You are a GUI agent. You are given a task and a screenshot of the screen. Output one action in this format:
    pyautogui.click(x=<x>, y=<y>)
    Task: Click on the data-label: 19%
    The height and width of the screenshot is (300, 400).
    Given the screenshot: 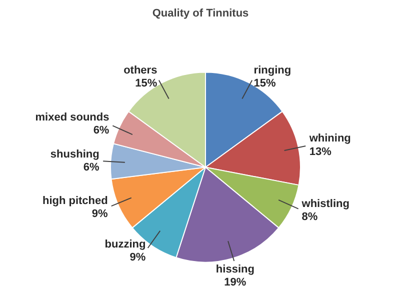 What is the action you would take?
    pyautogui.click(x=235, y=282)
    